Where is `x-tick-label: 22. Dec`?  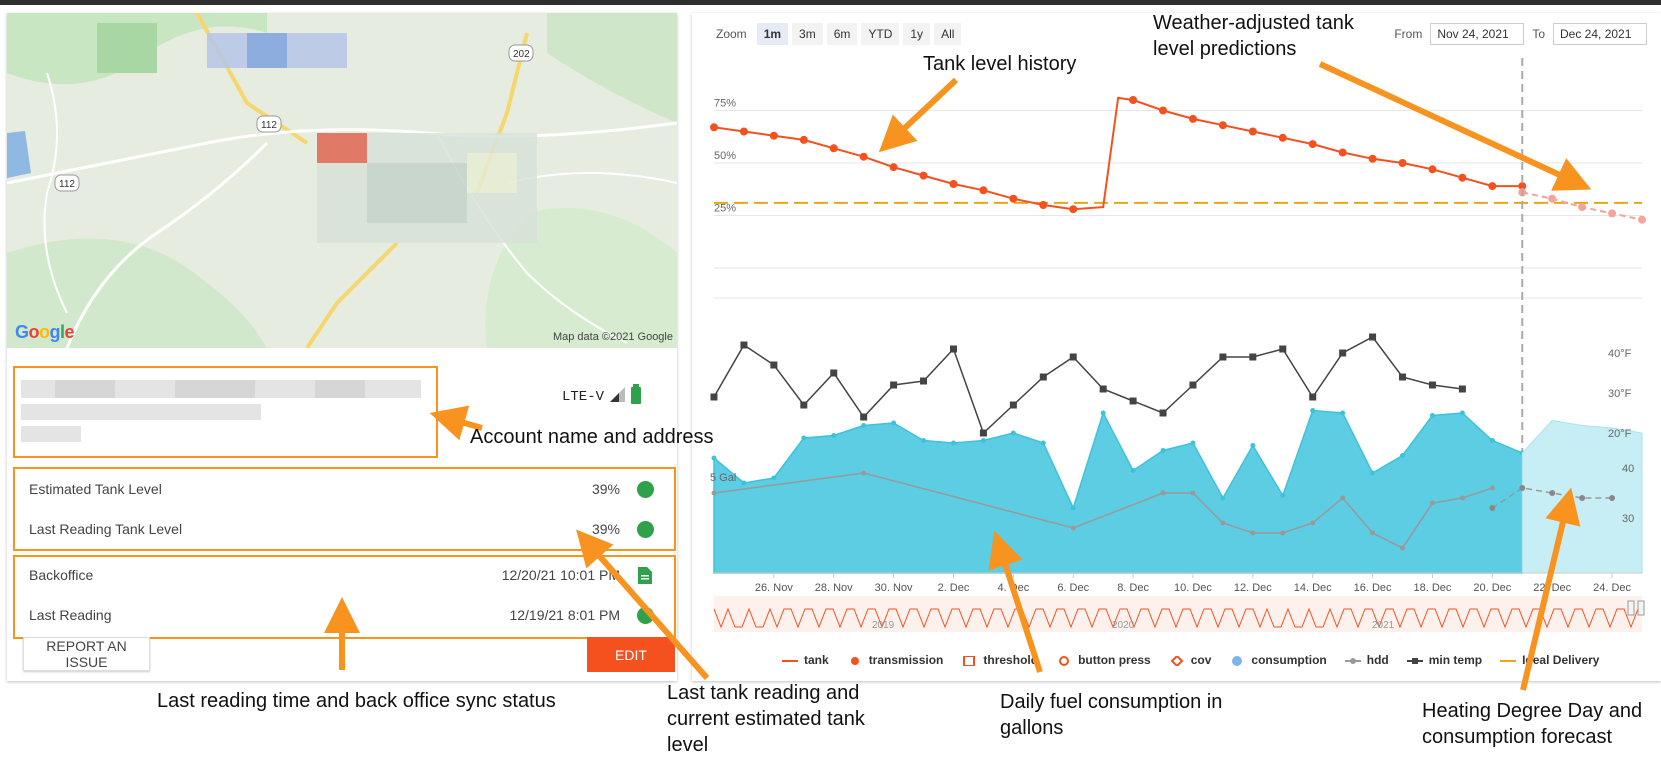
x-tick-label: 22. Dec is located at coordinates (1552, 588).